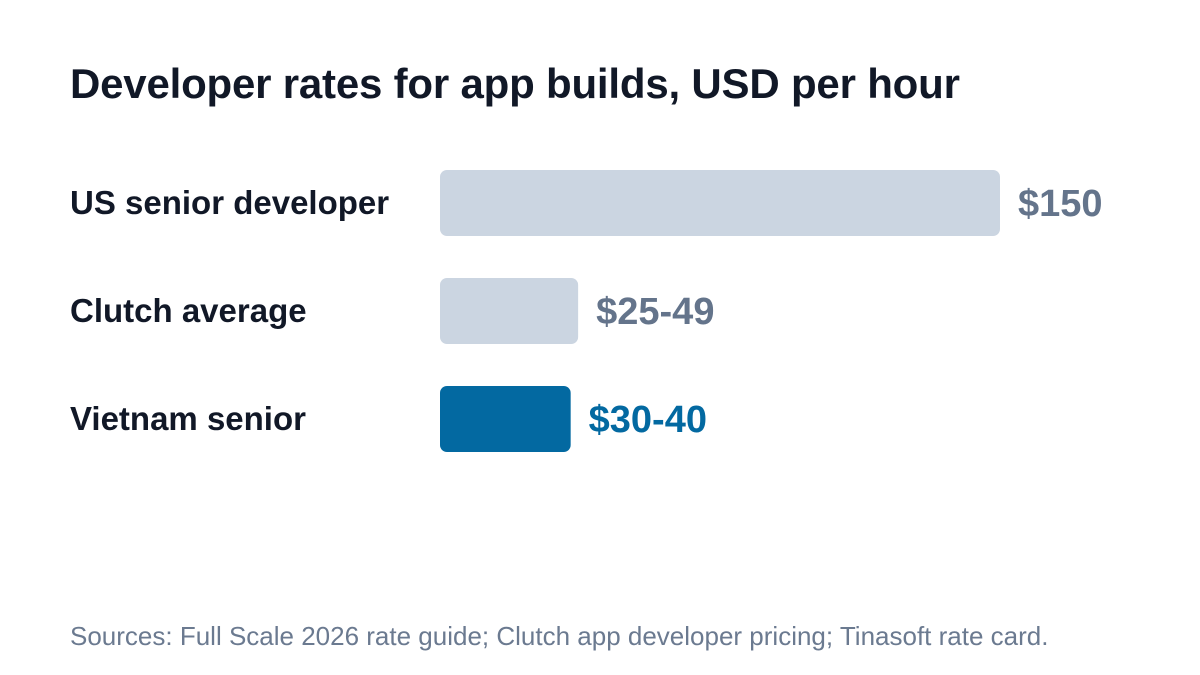  What do you see at coordinates (188, 310) in the screenshot?
I see `category-label: Clutch average` at bounding box center [188, 310].